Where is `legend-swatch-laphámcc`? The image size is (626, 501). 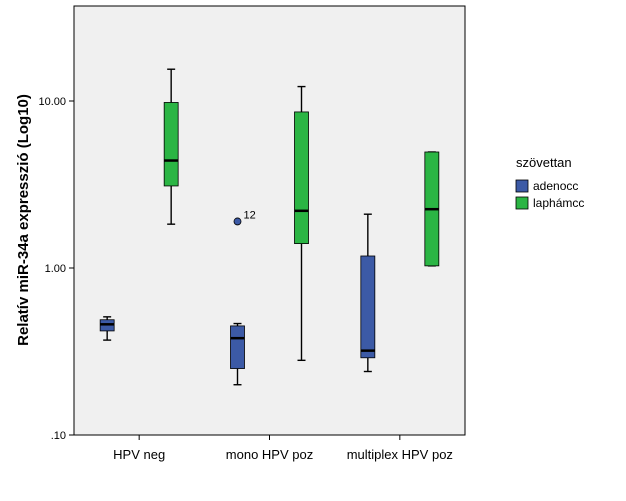
legend-swatch-laphámcc is located at coordinates (522, 203).